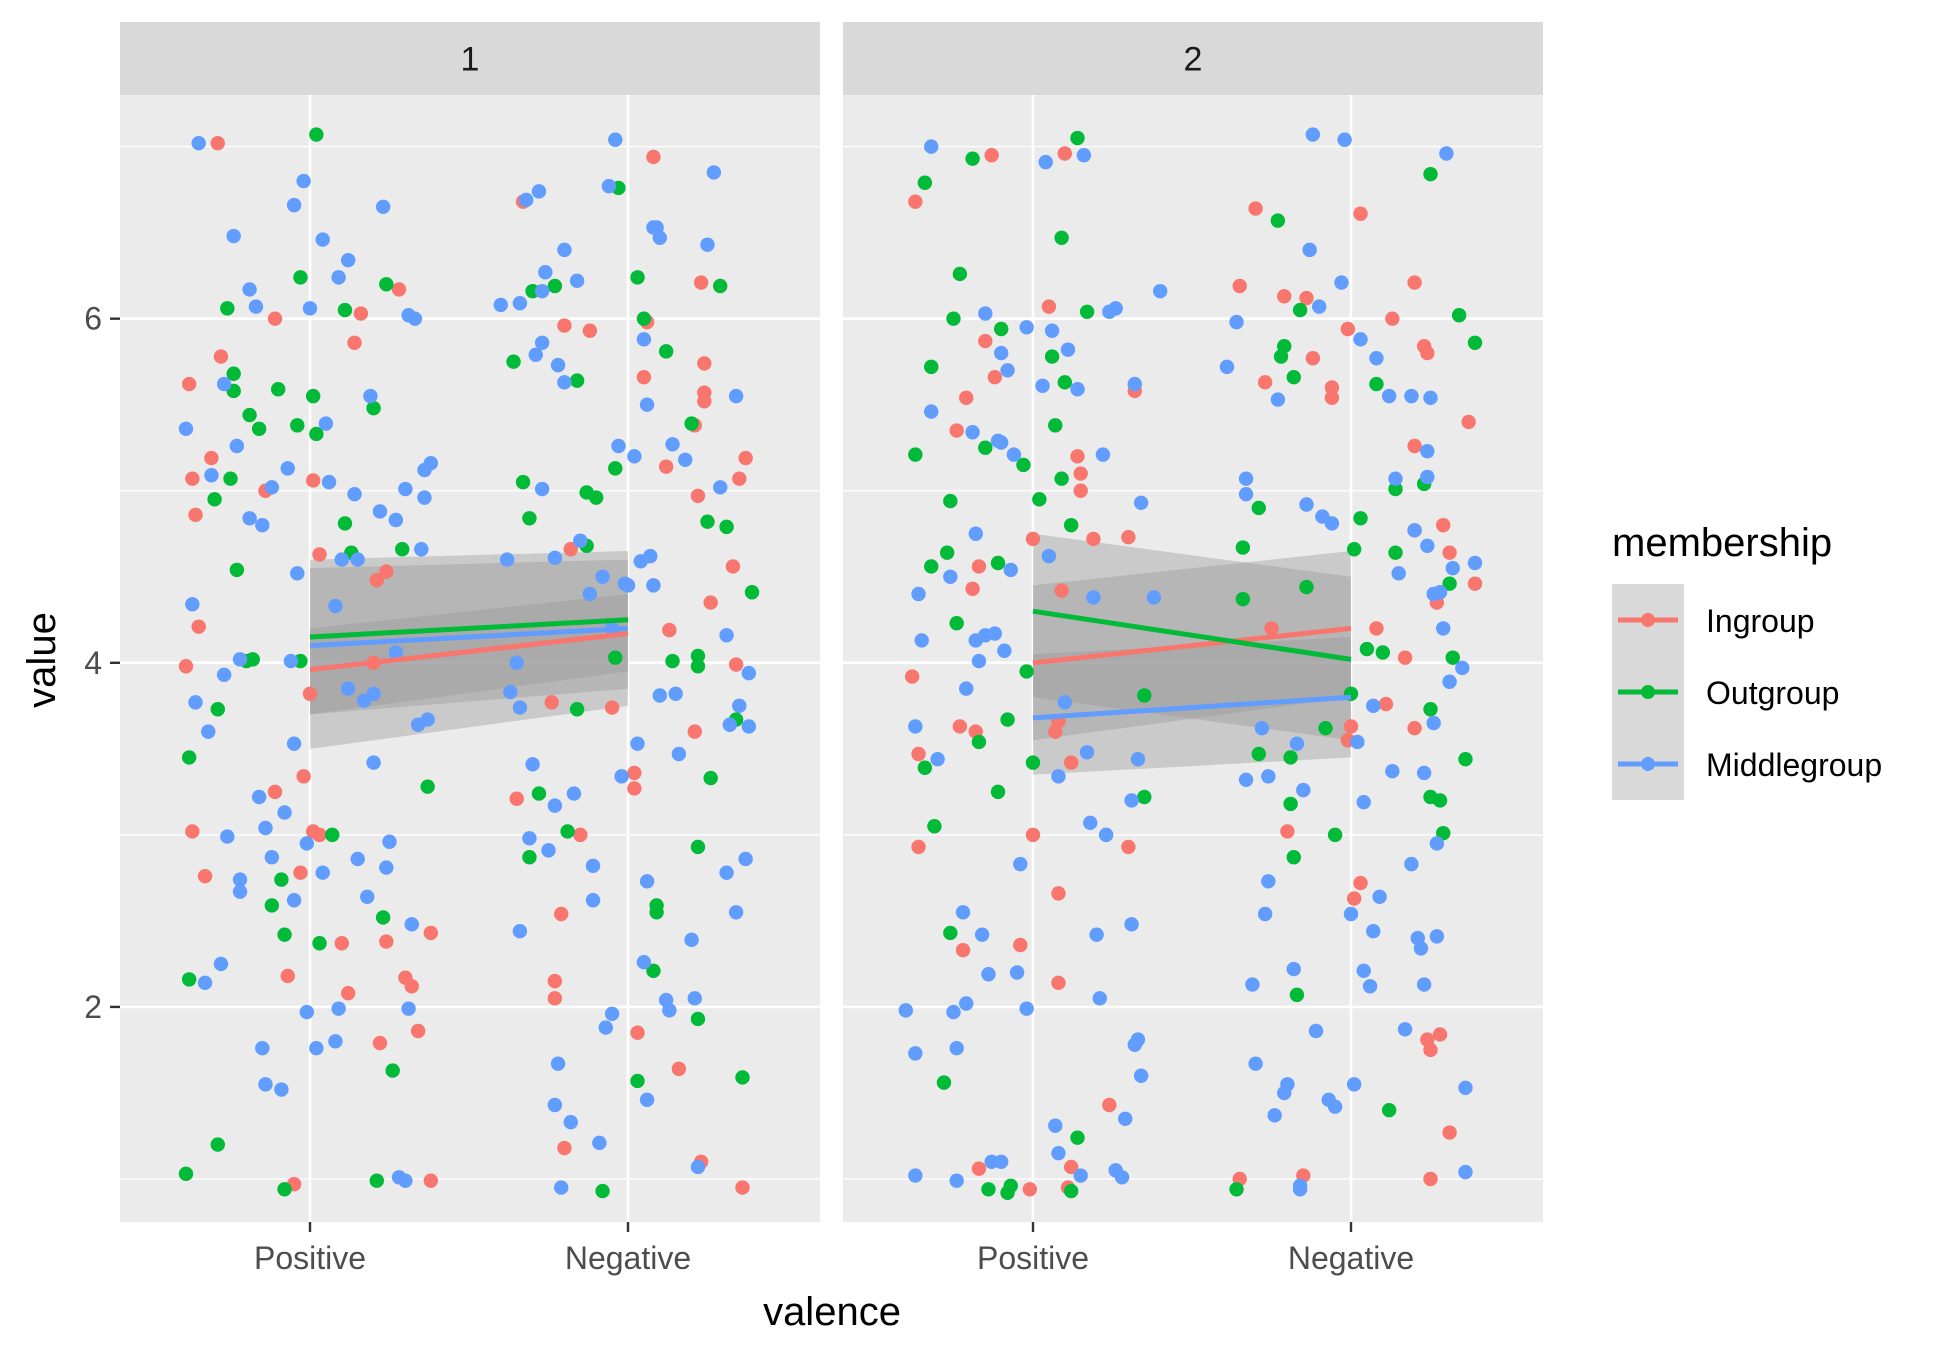 The width and height of the screenshot is (1950, 1350). What do you see at coordinates (1033, 1258) in the screenshot?
I see `x-tick-label-positive: Positive` at bounding box center [1033, 1258].